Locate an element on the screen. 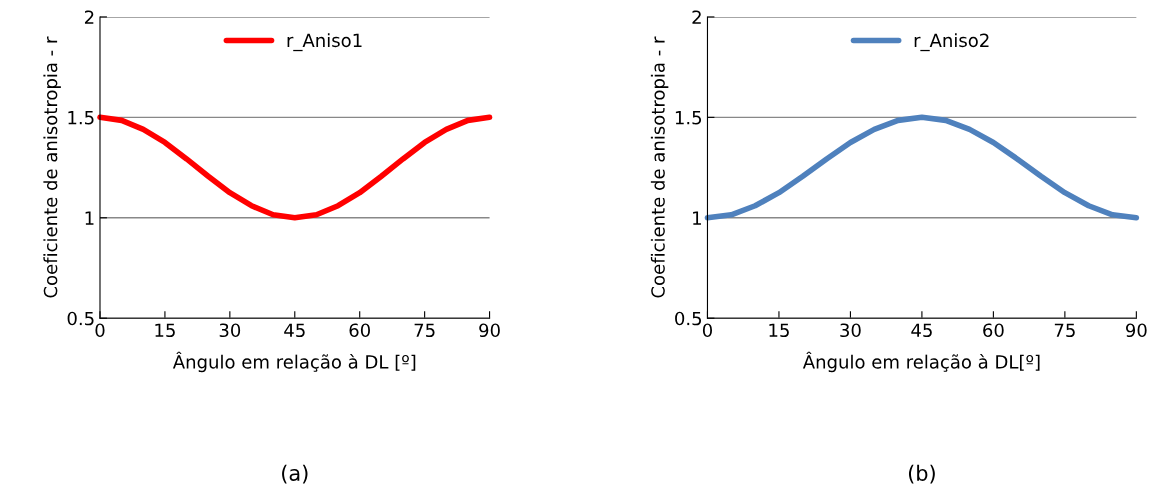 The width and height of the screenshot is (1156, 498). legend-label: r_Aniso1 is located at coordinates (324, 42).